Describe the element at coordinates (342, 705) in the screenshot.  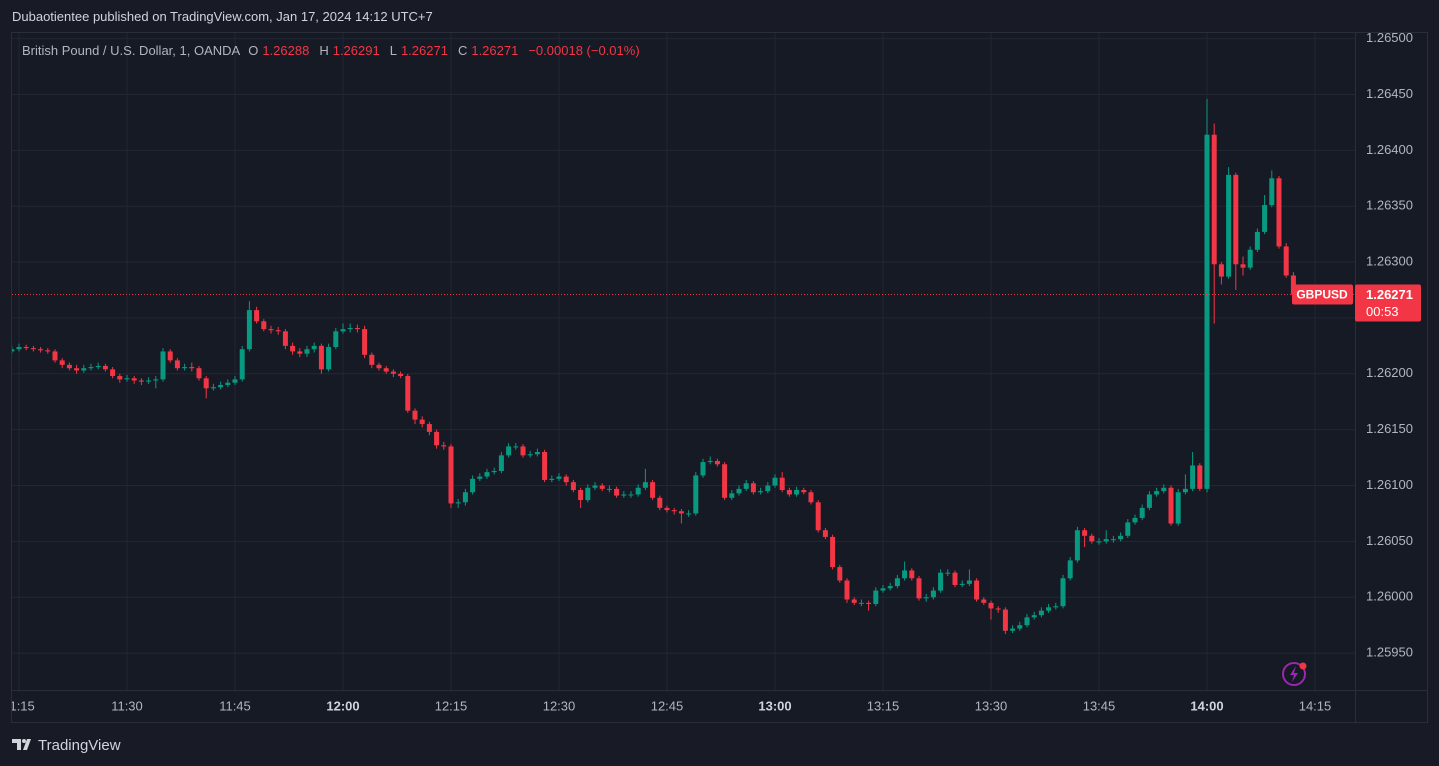
I see `x-tick-label: 12:00` at that location.